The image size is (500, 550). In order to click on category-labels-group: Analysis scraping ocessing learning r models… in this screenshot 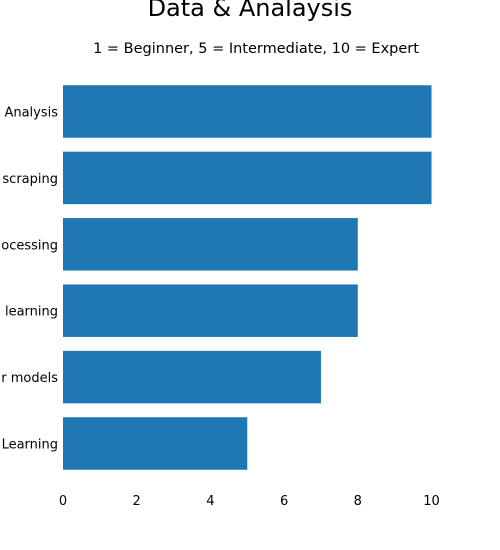, I will do `click(29, 279)`.